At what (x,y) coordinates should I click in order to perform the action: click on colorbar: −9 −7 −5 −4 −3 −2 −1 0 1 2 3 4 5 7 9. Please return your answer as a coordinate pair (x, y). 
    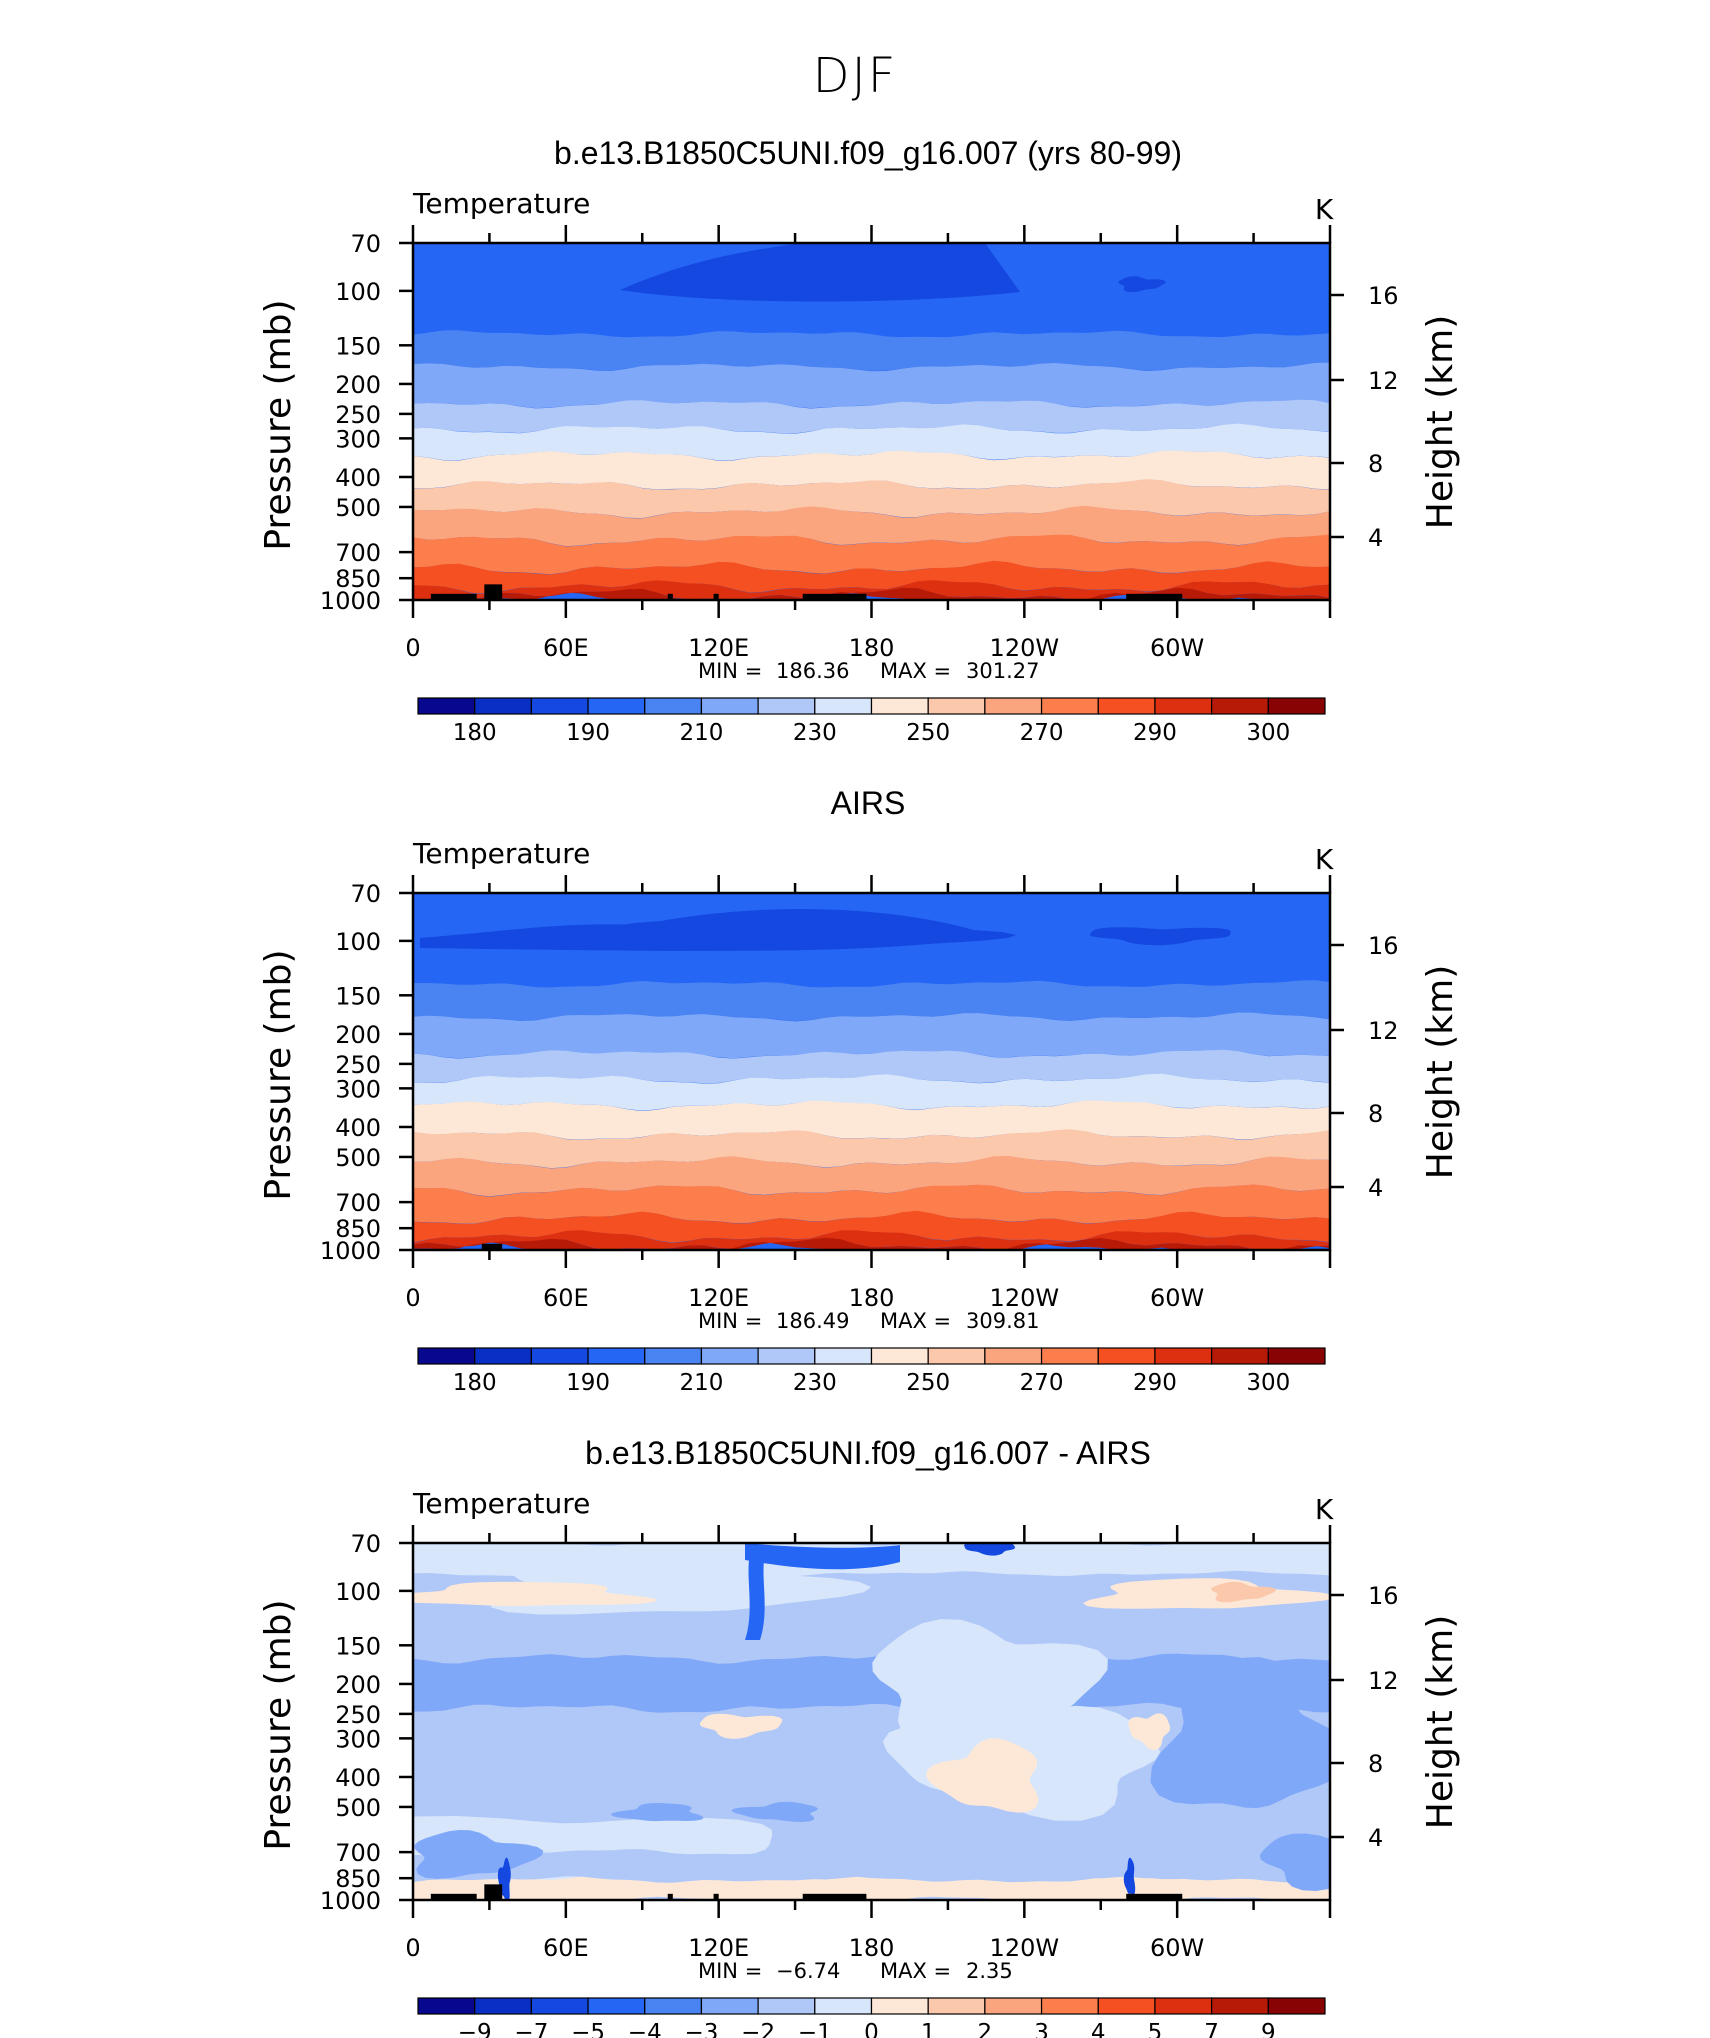
    Looking at the image, I should click on (871, 2017).